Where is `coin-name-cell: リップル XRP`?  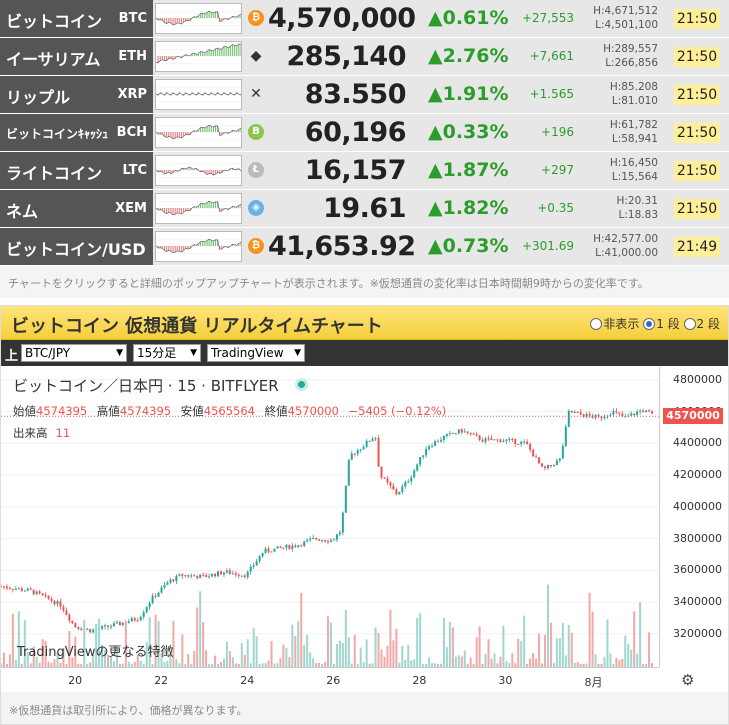 coin-name-cell: リップル XRP is located at coordinates (76, 94).